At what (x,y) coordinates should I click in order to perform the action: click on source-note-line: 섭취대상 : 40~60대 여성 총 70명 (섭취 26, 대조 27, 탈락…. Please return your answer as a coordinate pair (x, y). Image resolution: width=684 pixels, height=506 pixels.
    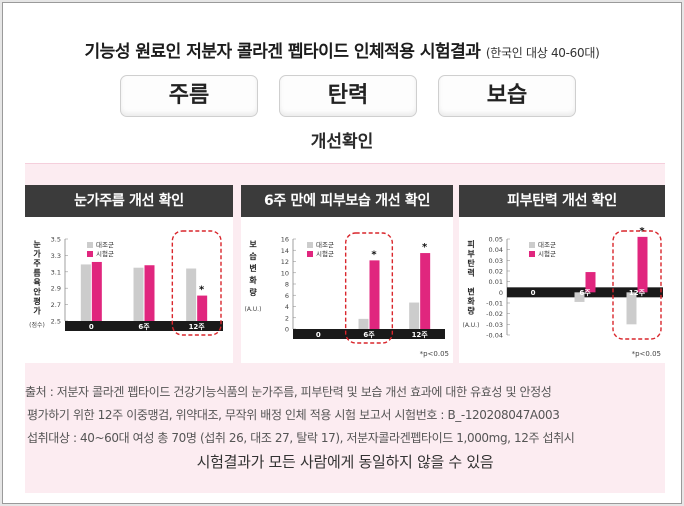
    Looking at the image, I should click on (301, 438).